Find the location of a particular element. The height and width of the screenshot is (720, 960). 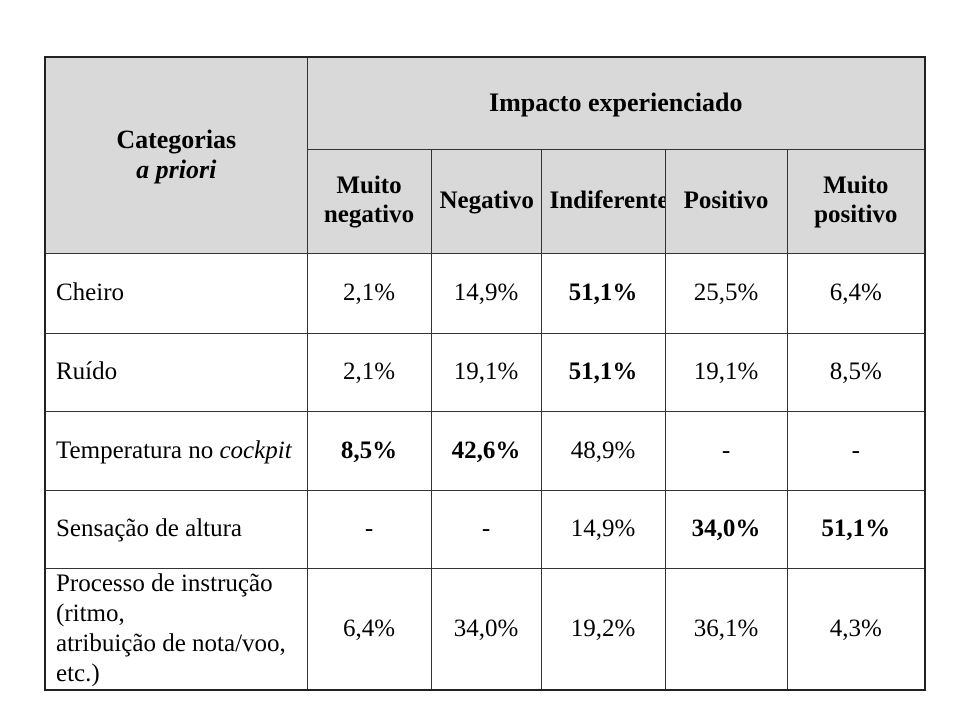

column-header-line2: negativo is located at coordinates (369, 214).